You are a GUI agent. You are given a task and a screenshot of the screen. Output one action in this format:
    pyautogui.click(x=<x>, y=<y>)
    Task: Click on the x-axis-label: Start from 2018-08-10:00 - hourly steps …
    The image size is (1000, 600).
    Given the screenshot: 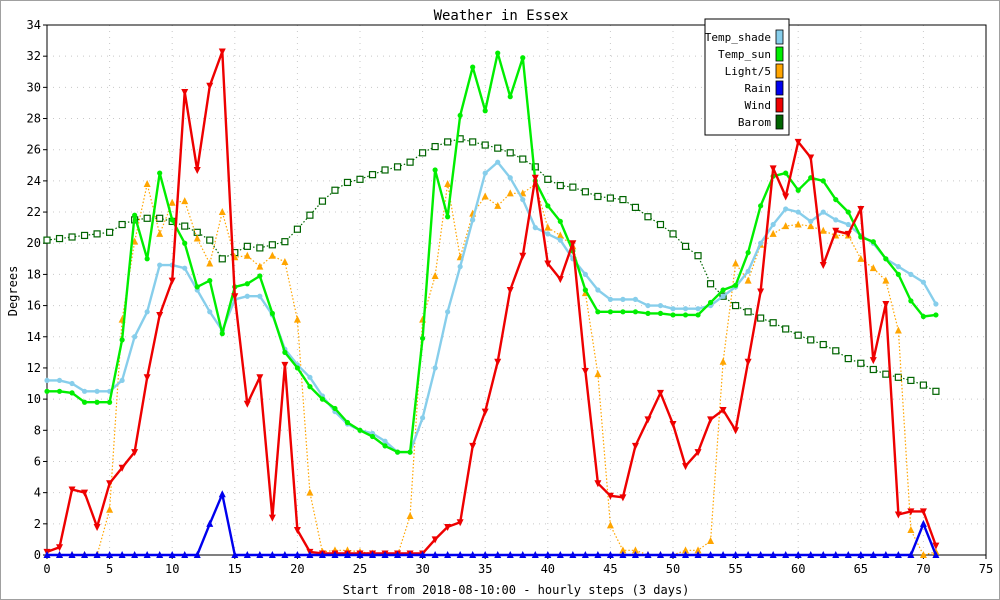 What is the action you would take?
    pyautogui.click(x=516, y=590)
    